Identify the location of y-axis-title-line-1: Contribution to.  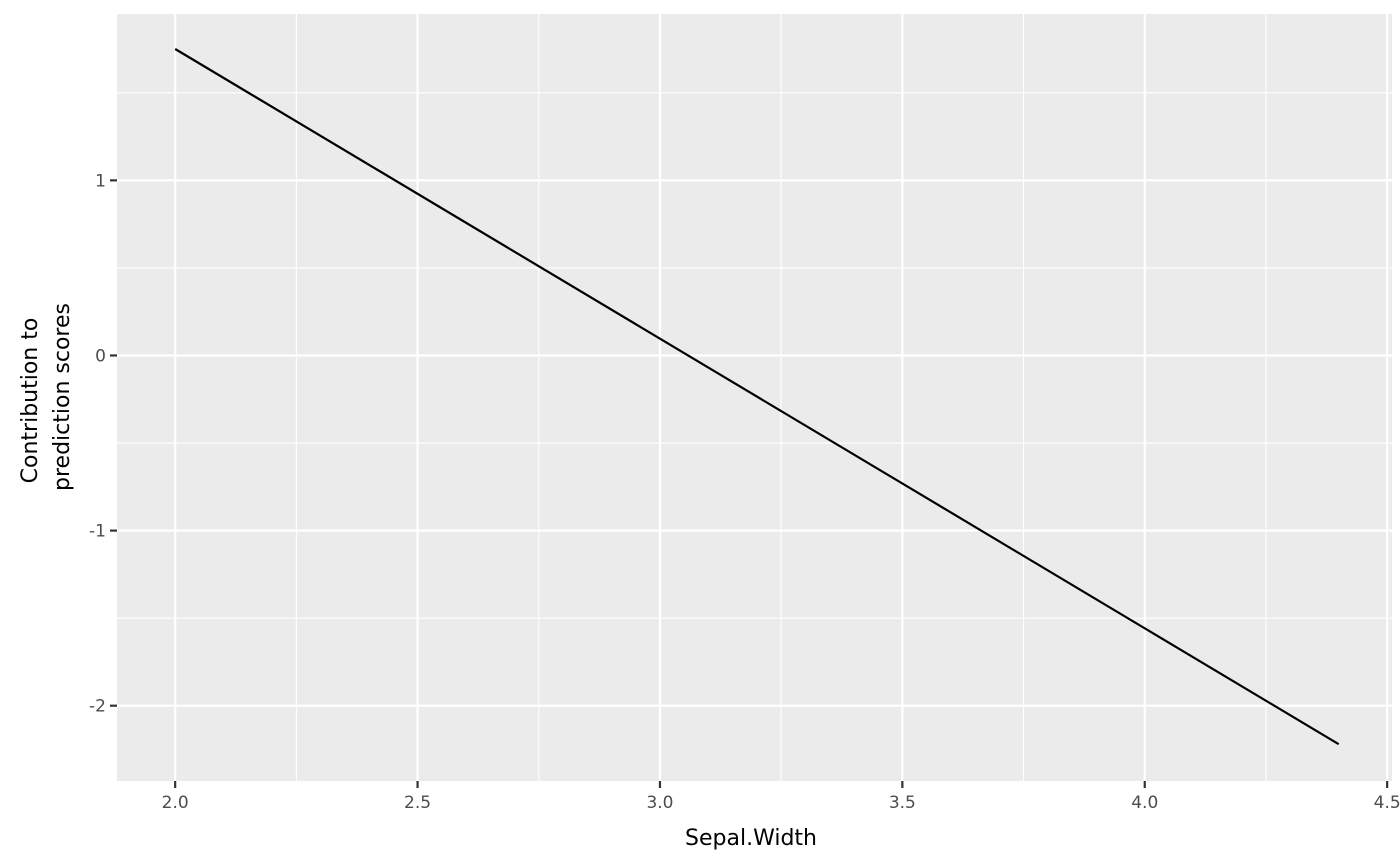
(30, 401).